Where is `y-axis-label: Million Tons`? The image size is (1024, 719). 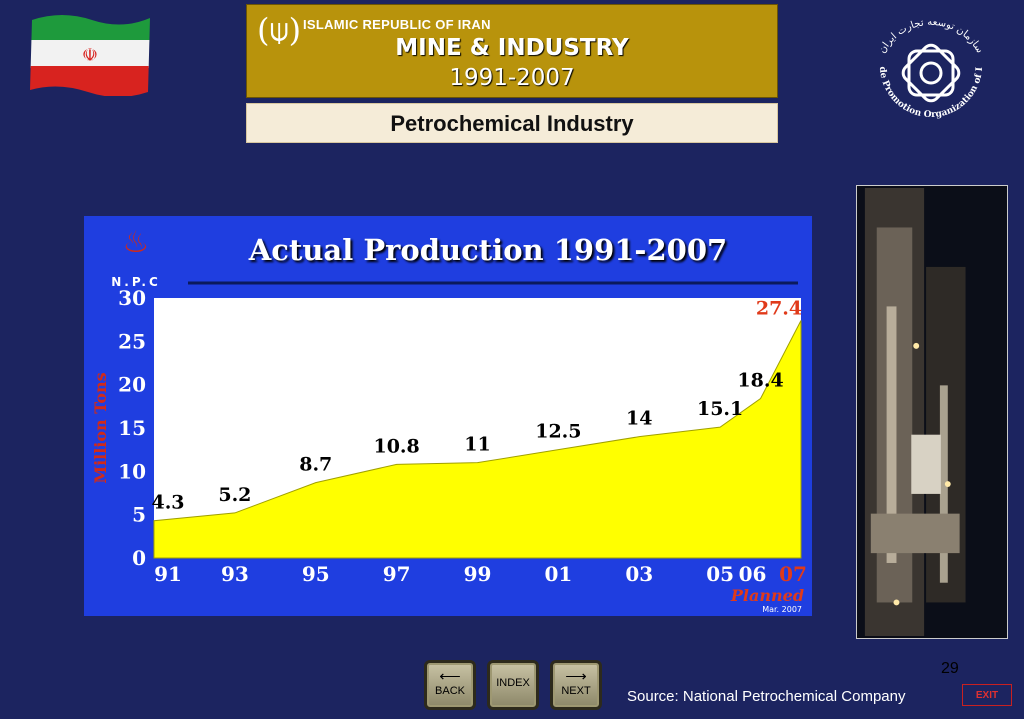
y-axis-label: Million Tons is located at coordinates (100, 427).